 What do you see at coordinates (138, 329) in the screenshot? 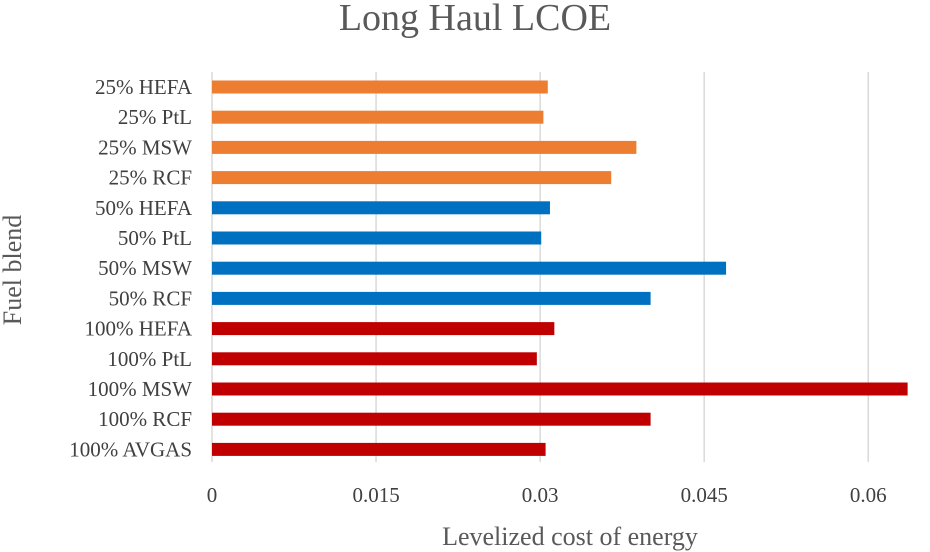
I see `category-label: 100% HEFA` at bounding box center [138, 329].